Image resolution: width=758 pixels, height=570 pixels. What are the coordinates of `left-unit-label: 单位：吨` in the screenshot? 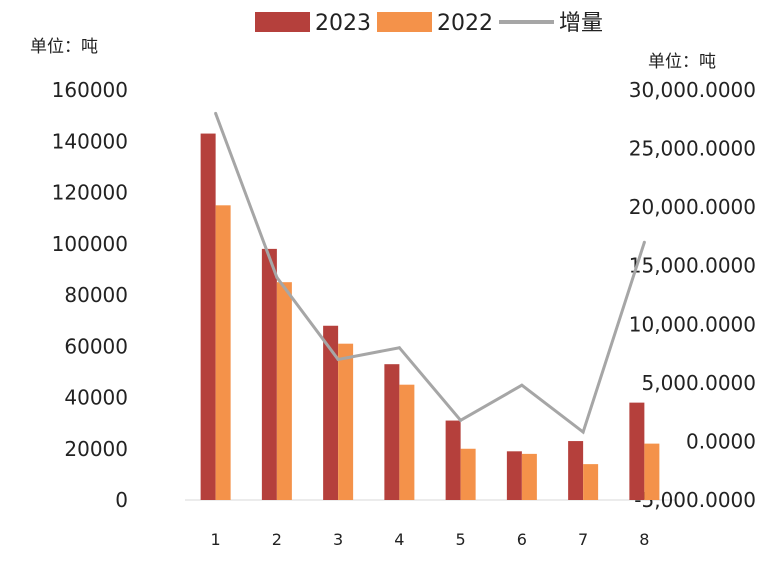 It's located at (64, 47).